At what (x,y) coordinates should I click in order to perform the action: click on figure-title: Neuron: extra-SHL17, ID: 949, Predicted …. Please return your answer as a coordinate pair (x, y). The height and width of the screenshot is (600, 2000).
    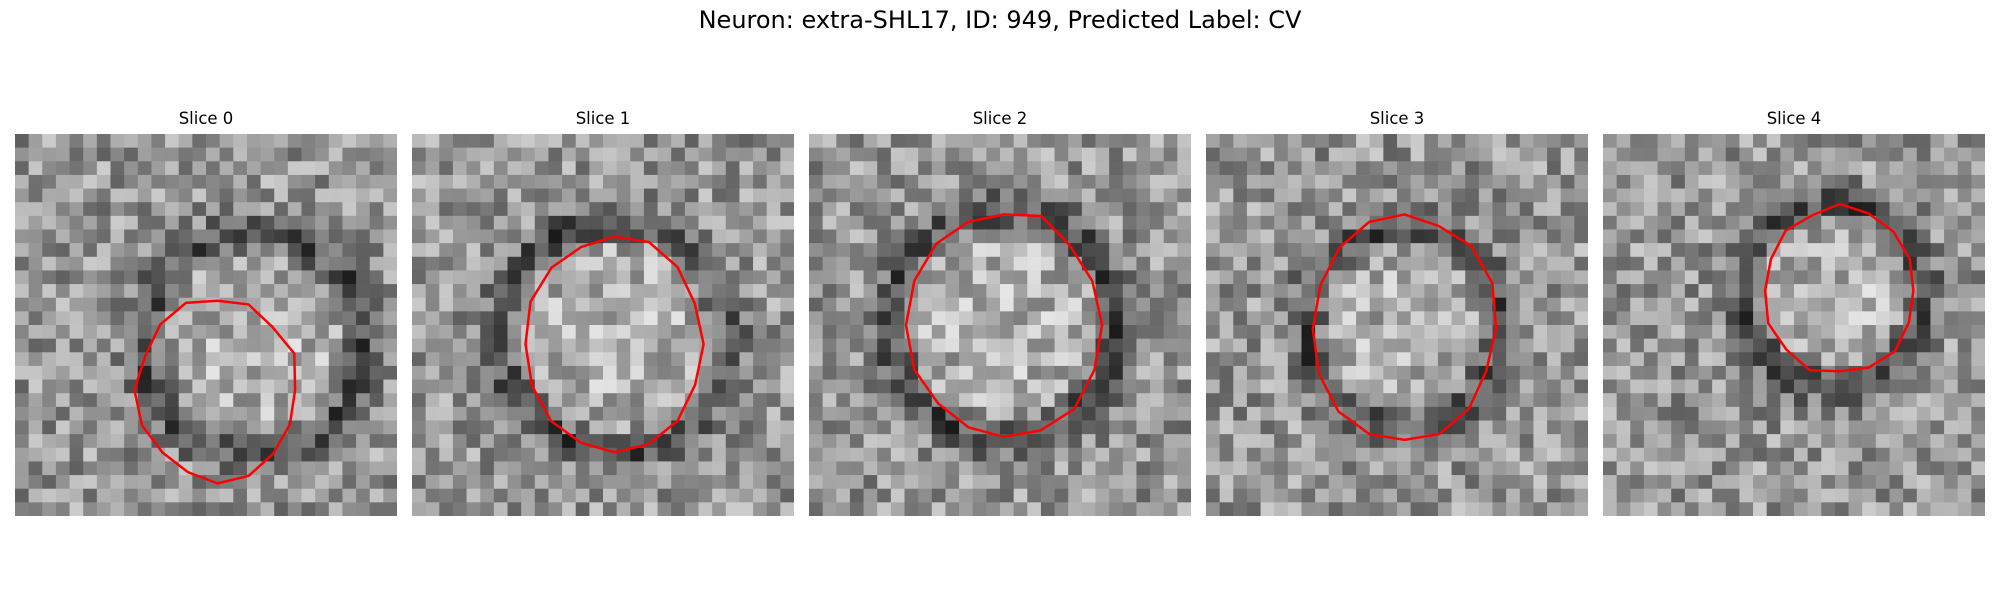
    Looking at the image, I should click on (1000, 20).